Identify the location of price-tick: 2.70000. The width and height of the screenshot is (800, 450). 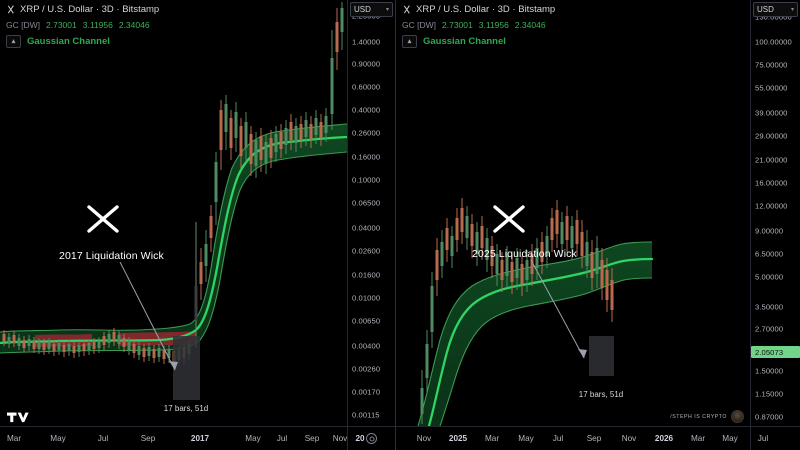
(769, 329).